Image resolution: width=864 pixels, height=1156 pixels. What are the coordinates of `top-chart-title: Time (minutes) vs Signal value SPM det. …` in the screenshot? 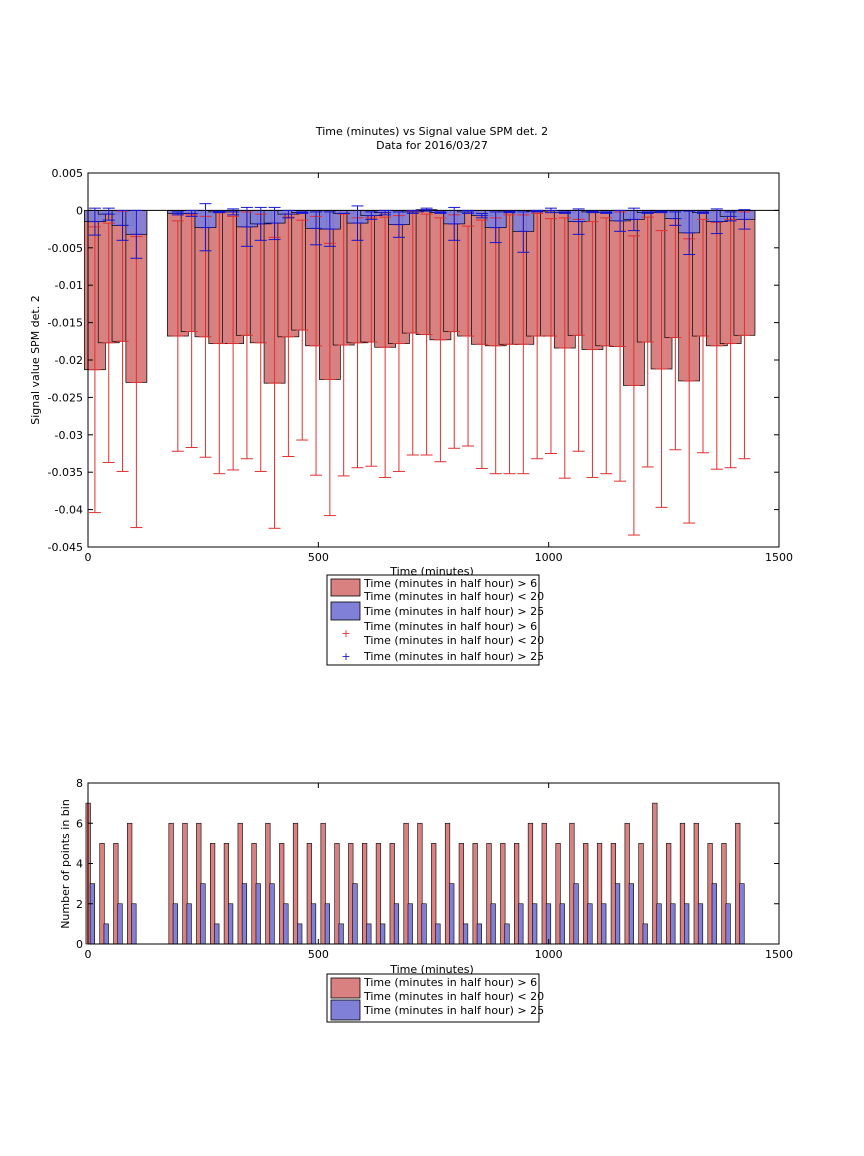 It's located at (431, 131).